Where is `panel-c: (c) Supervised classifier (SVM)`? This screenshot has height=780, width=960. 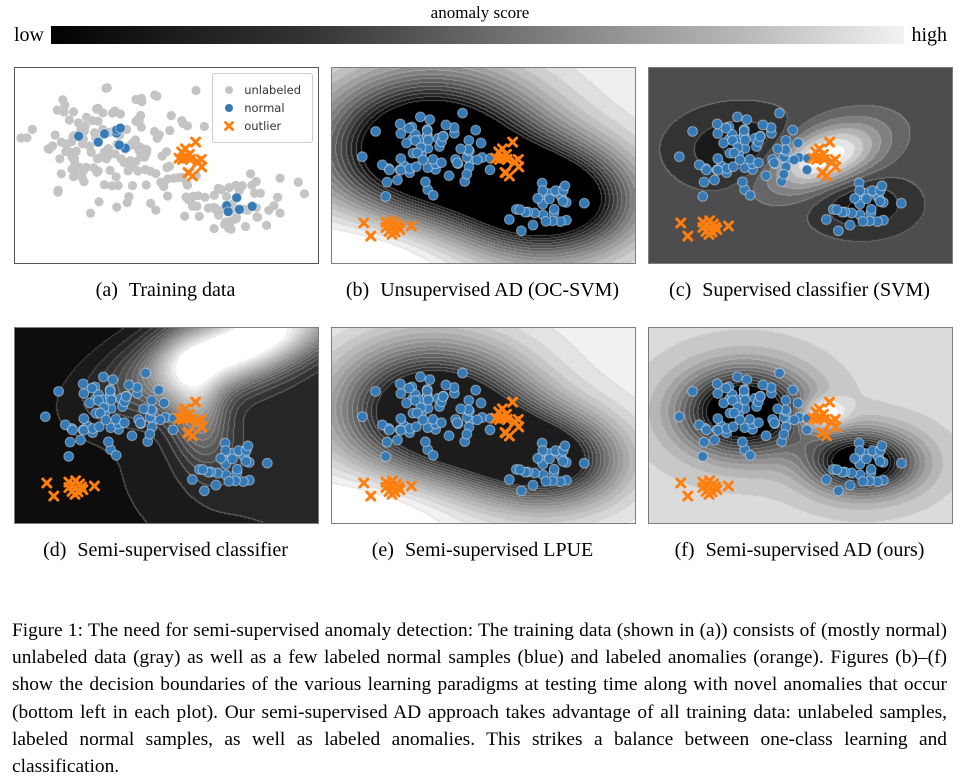
panel-c: (c) Supervised classifier (SVM) is located at coordinates (800, 197).